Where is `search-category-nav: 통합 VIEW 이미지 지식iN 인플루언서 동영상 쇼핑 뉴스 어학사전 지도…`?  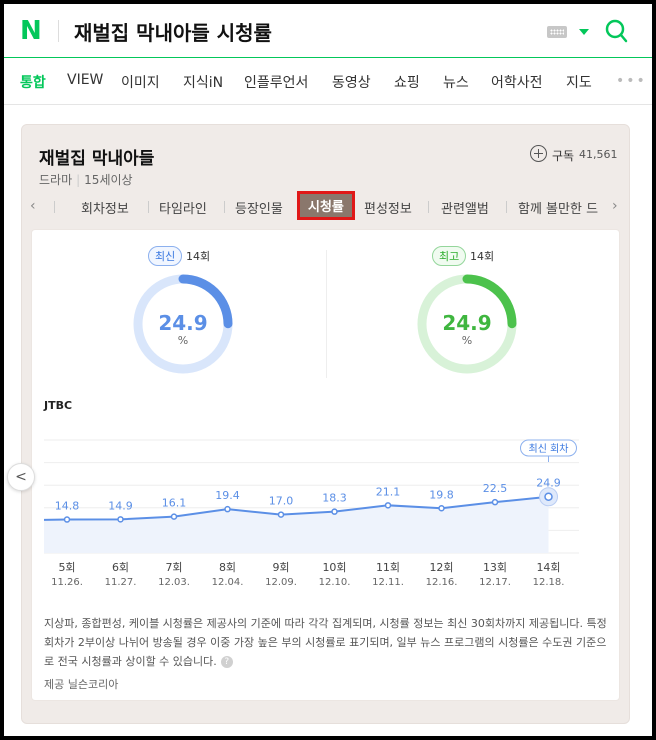
search-category-nav: 통합 VIEW 이미지 지식iN 인플루언서 동영상 쇼핑 뉴스 어학사전 지도… is located at coordinates (328, 82).